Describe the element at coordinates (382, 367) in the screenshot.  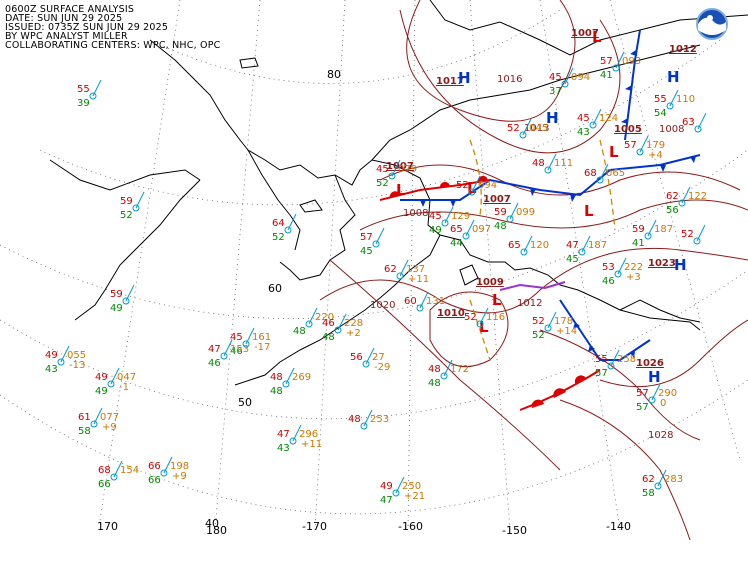
I see `station-pressure-tendency: -29` at that location.